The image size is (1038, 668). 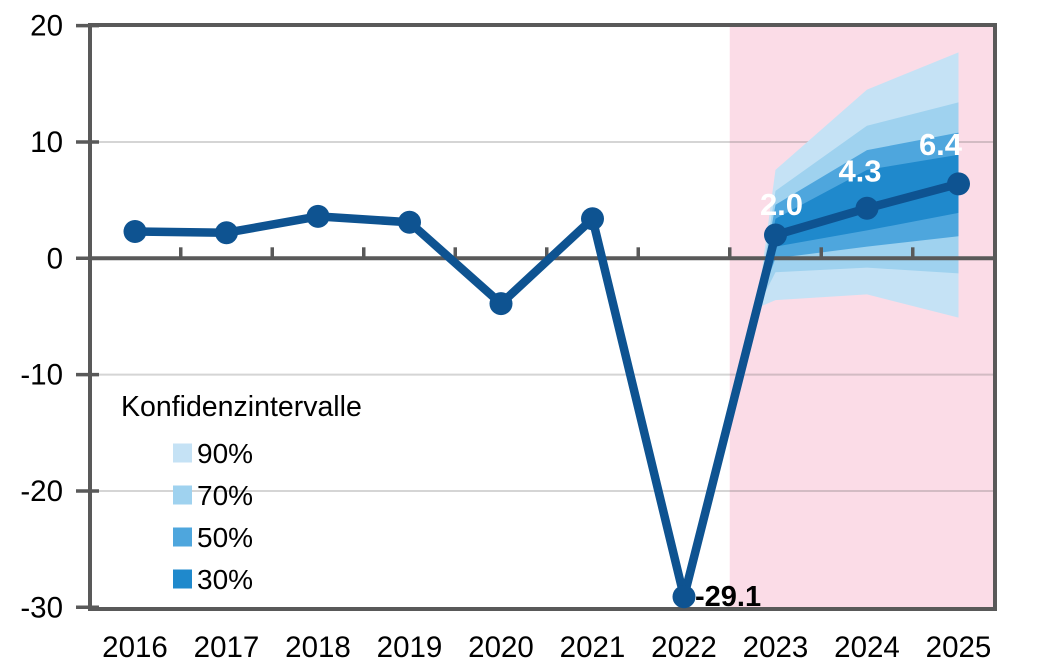 What do you see at coordinates (318, 647) in the screenshot?
I see `x-axis-label-2018: 2018` at bounding box center [318, 647].